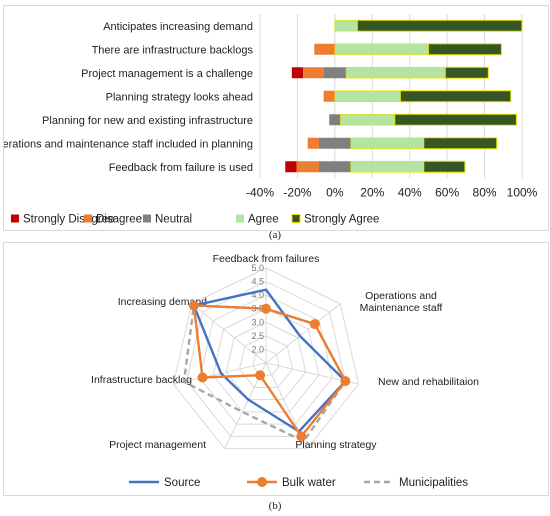 This screenshot has width=550, height=516. What do you see at coordinates (522, 193) in the screenshot?
I see `x-tick-label: 100%` at bounding box center [522, 193].